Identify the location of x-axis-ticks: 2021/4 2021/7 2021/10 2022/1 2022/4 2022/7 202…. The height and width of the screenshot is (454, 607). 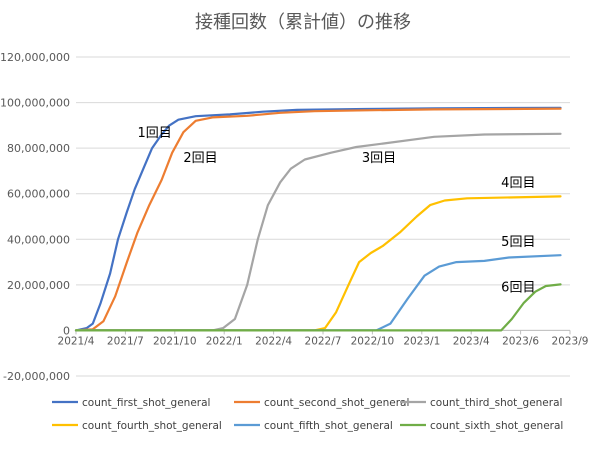
(323, 338).